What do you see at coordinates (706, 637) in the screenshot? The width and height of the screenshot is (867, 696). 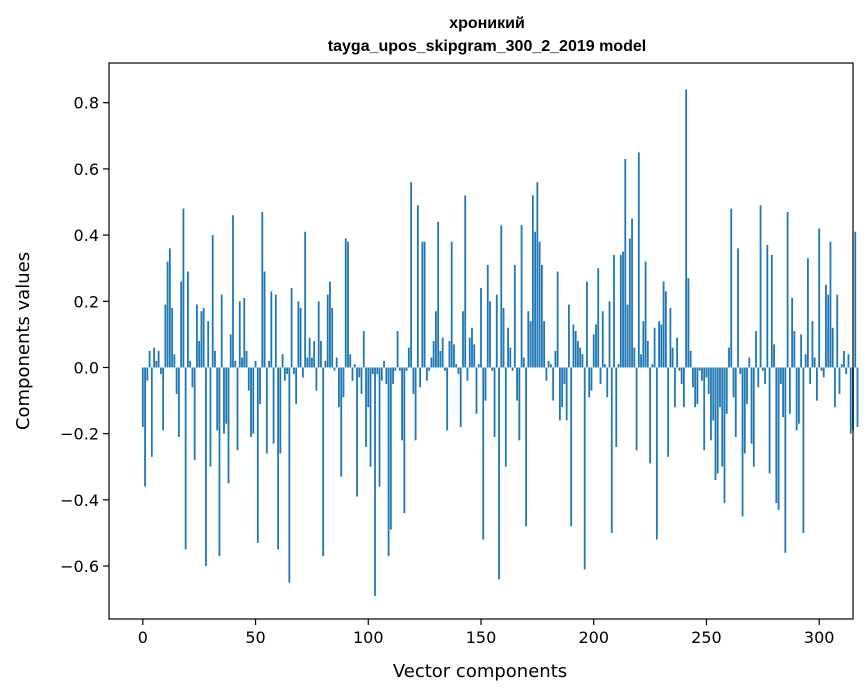 I see `x-tick-label: 250` at bounding box center [706, 637].